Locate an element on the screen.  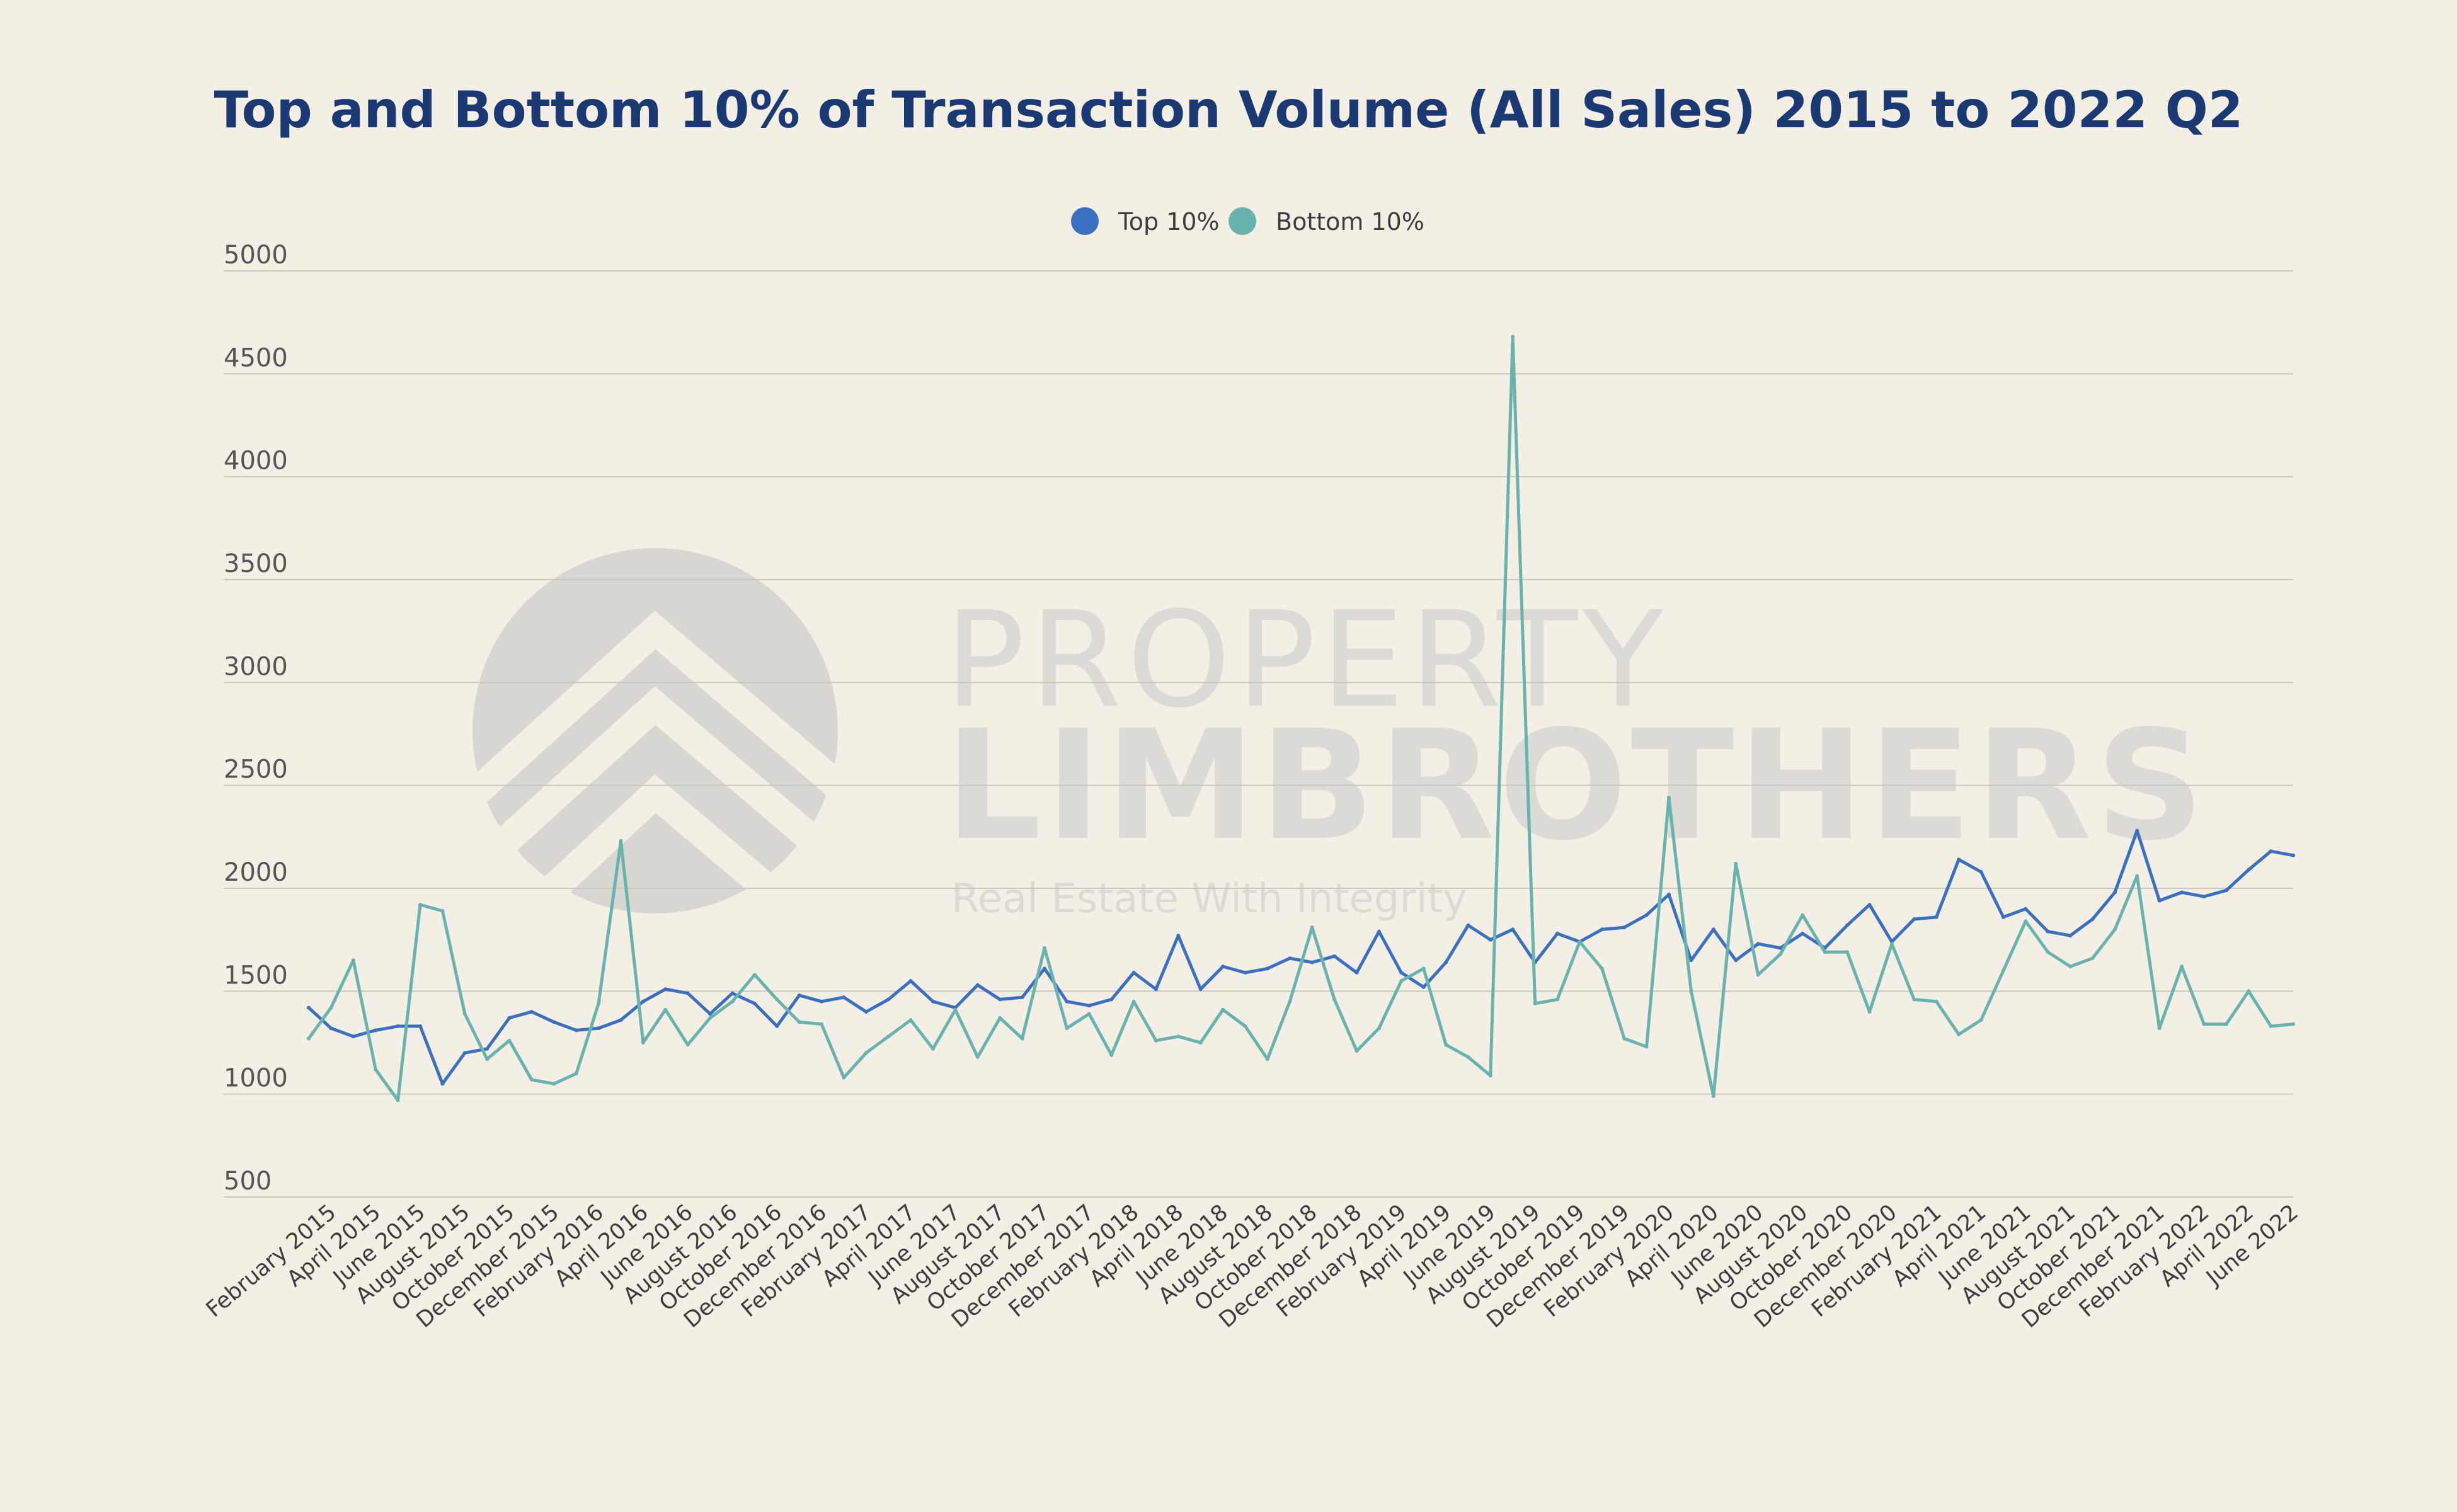
y-tick-label: 3500 is located at coordinates (256, 563).